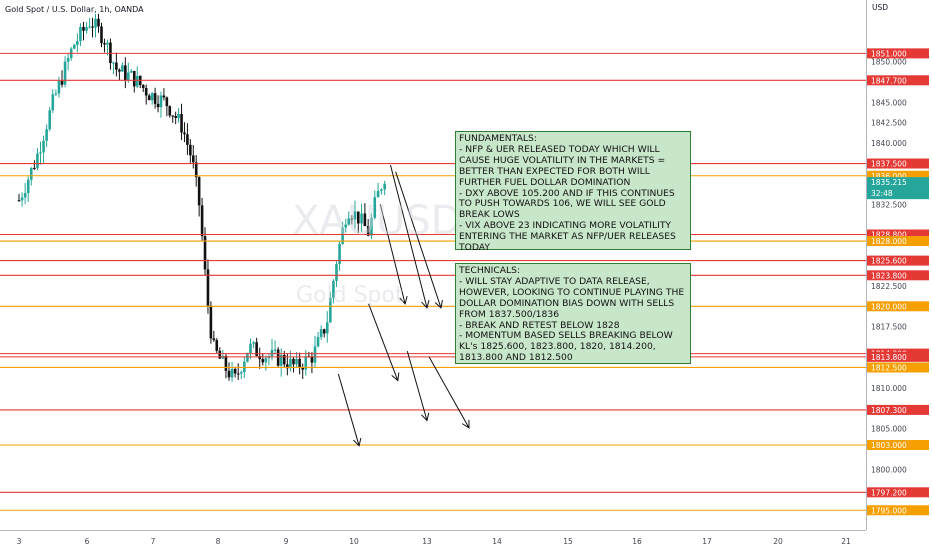 This screenshot has width=932, height=550. Describe the element at coordinates (889, 102) in the screenshot. I see `y-tick-label: 1845.000` at that location.